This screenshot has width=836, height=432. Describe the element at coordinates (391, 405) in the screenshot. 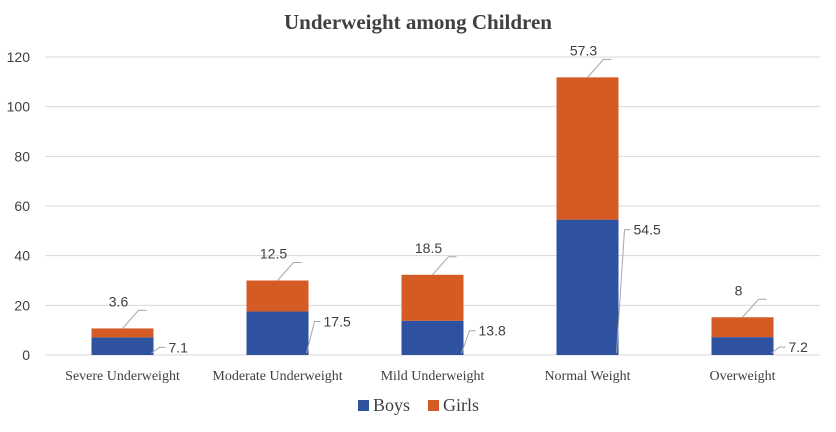

I see `legend-label-boys: Boys` at that location.